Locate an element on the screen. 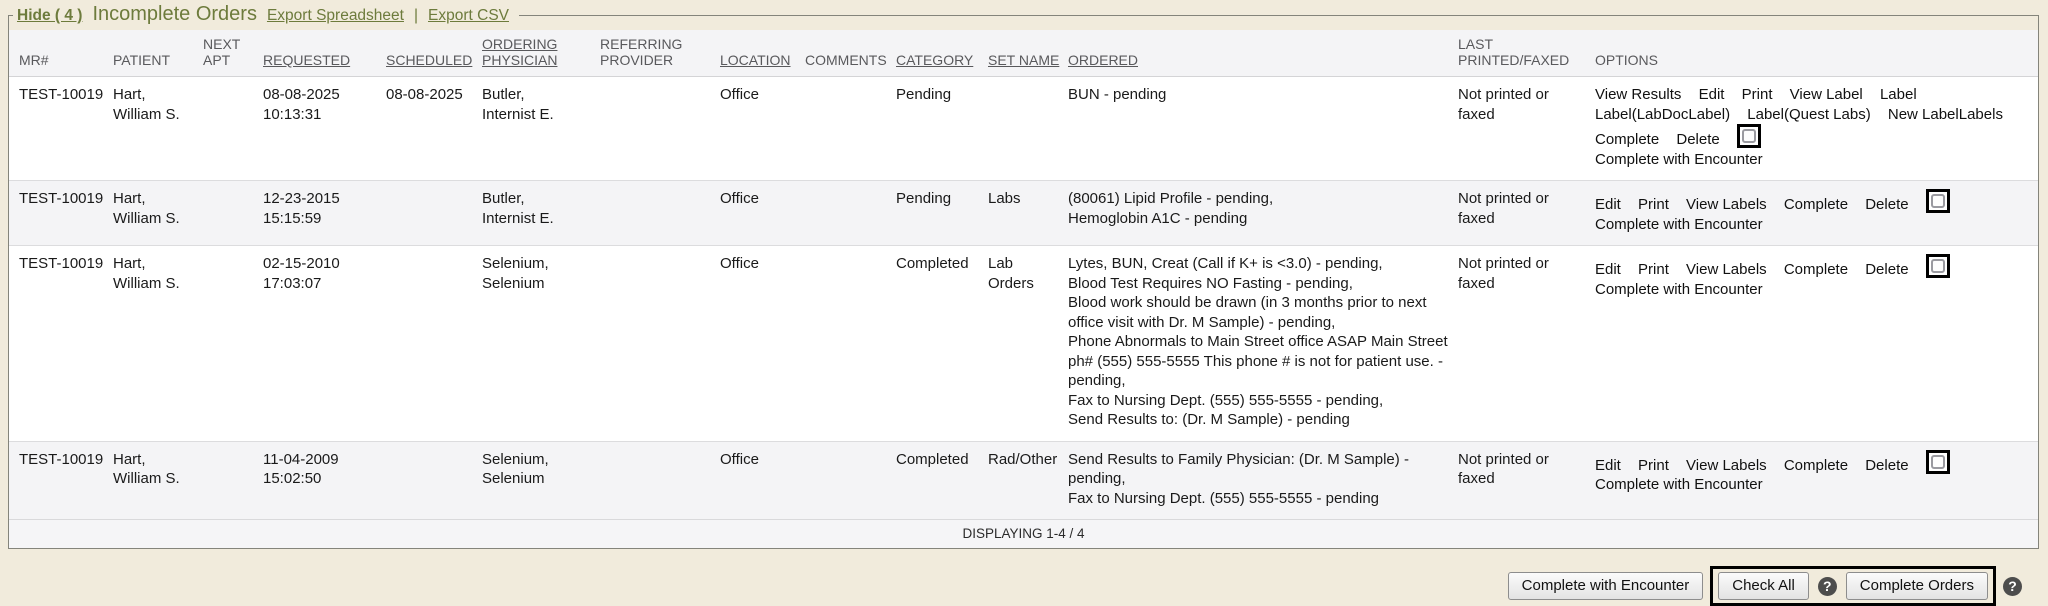 This screenshot has height=606, width=2048. option-label-labdoclabel: Label(LabDocLabel) is located at coordinates (1663, 114).